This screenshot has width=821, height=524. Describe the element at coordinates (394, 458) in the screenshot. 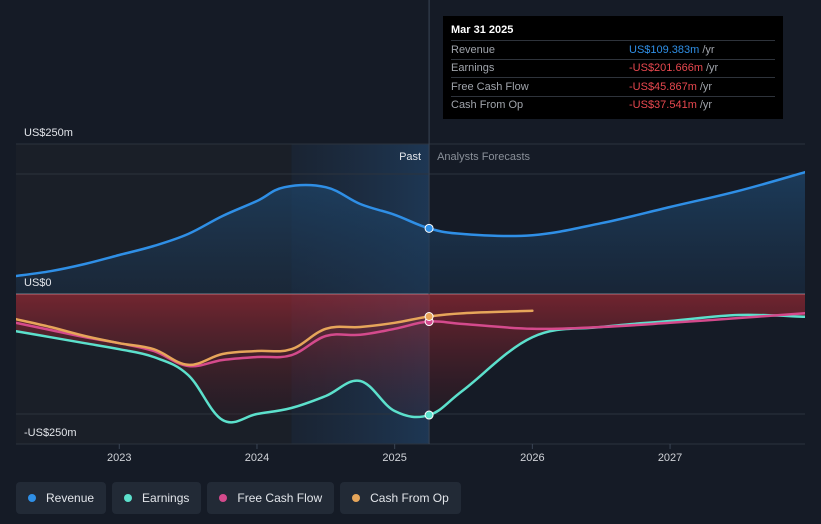

I see `x-tick-label: 2025` at that location.